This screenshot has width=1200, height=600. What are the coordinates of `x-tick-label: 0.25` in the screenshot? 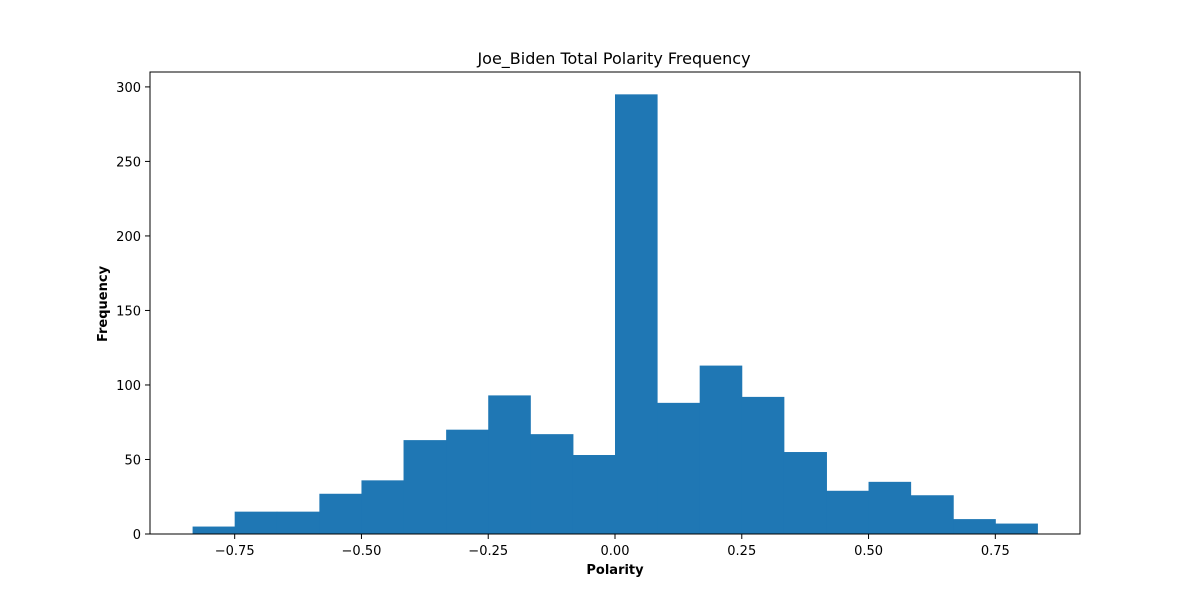 It's located at (741, 551).